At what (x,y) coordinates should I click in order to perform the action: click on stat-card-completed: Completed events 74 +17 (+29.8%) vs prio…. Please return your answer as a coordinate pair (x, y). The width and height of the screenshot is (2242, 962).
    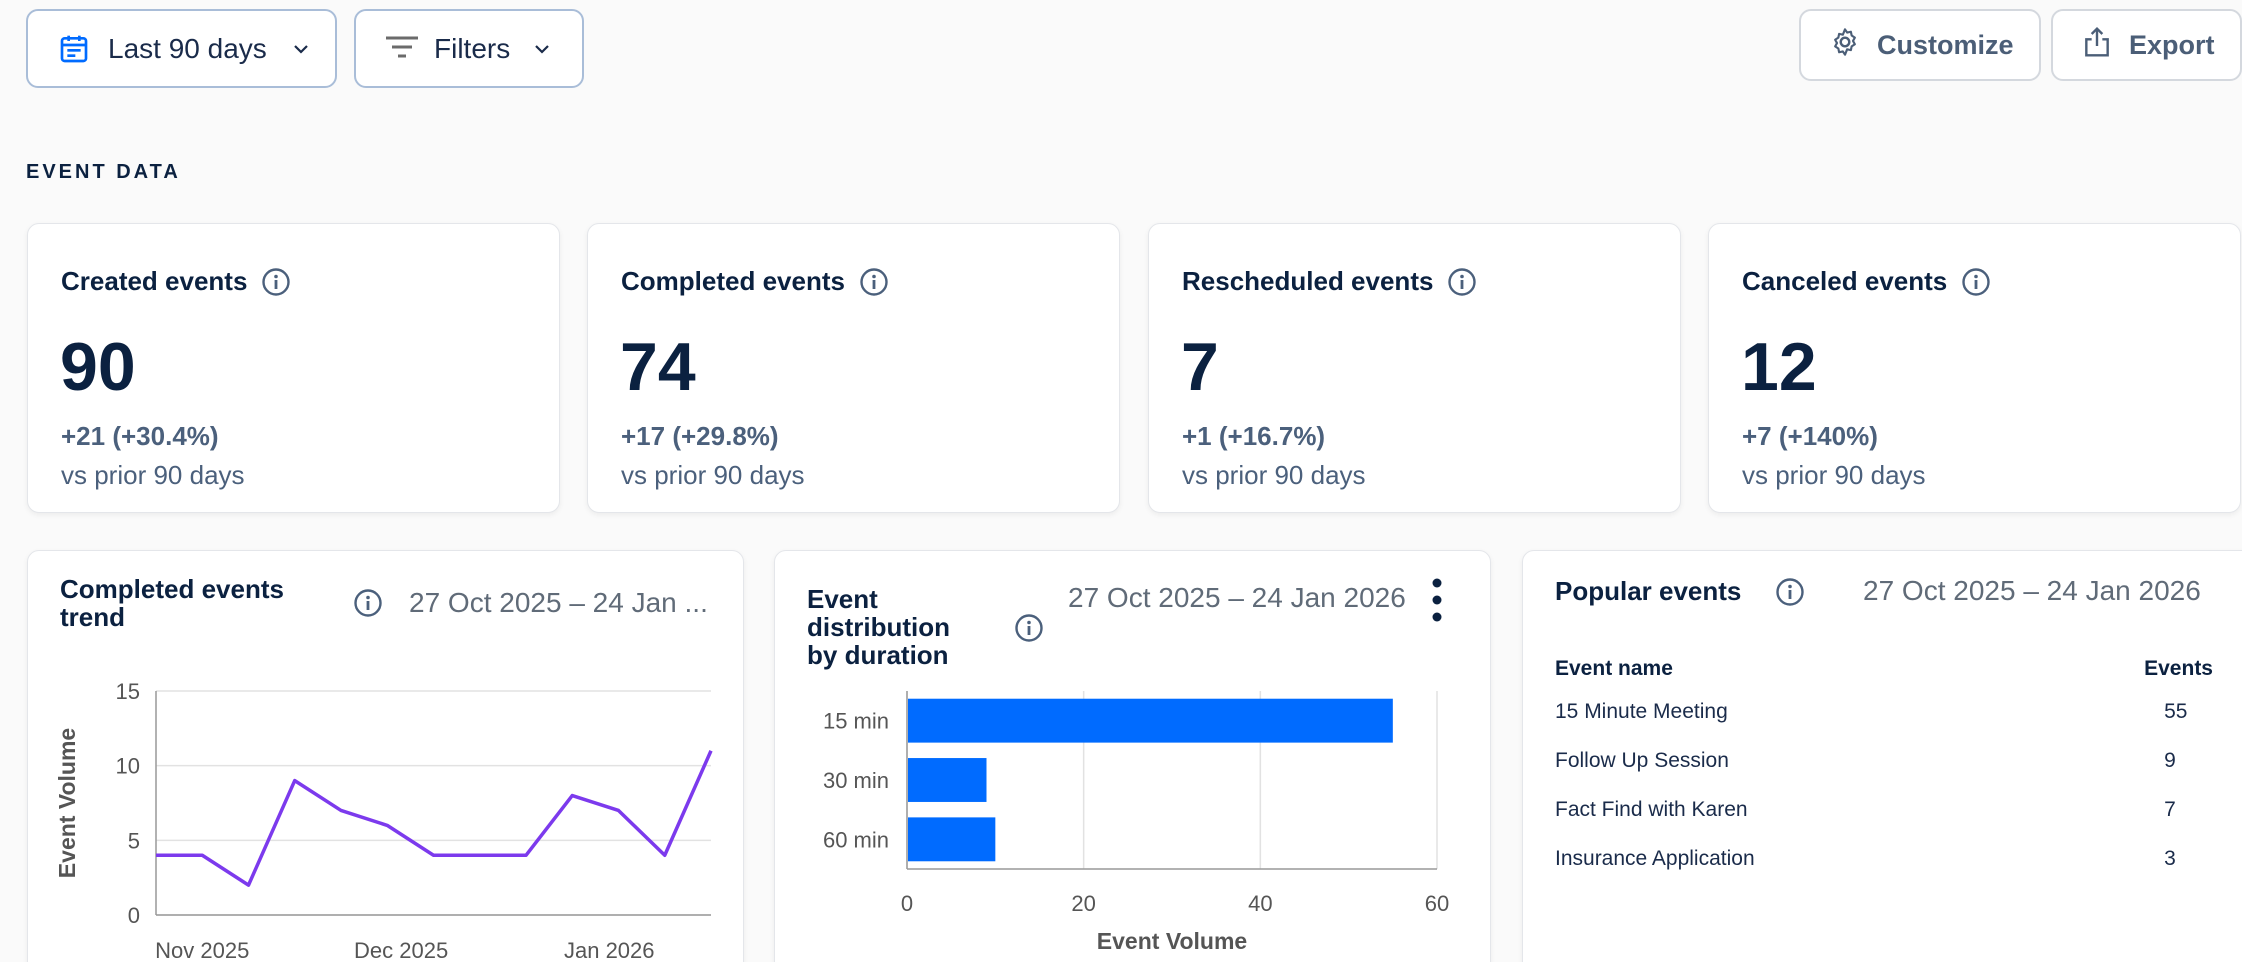
    Looking at the image, I should click on (853, 368).